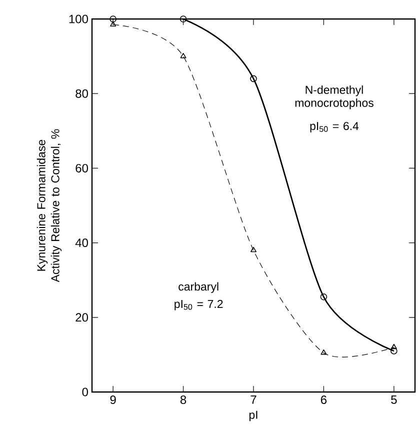 The height and width of the screenshot is (433, 420). Describe the element at coordinates (334, 127) in the screenshot. I see `annotation: pI$_{50}$ = 6.4` at that location.